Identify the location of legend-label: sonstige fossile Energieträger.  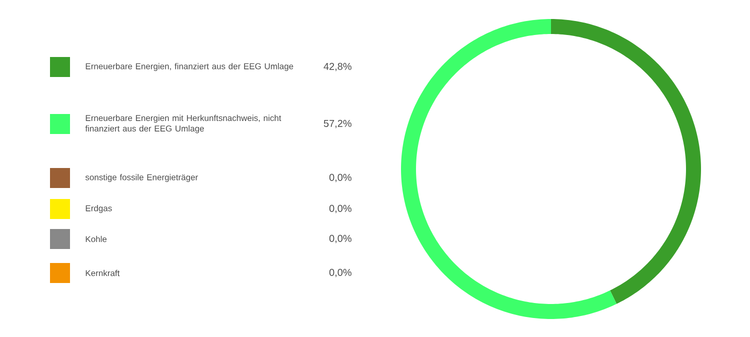
(141, 178).